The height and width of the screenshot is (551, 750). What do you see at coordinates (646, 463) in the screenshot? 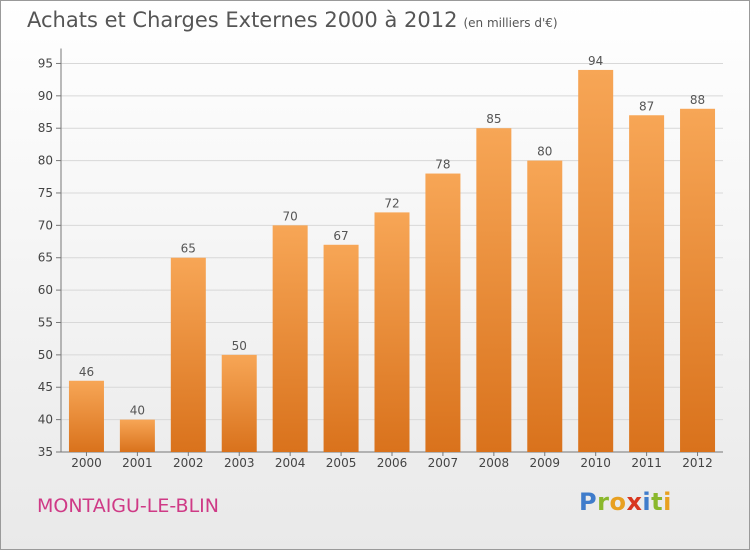
I see `x-tick-label: 2011` at bounding box center [646, 463].